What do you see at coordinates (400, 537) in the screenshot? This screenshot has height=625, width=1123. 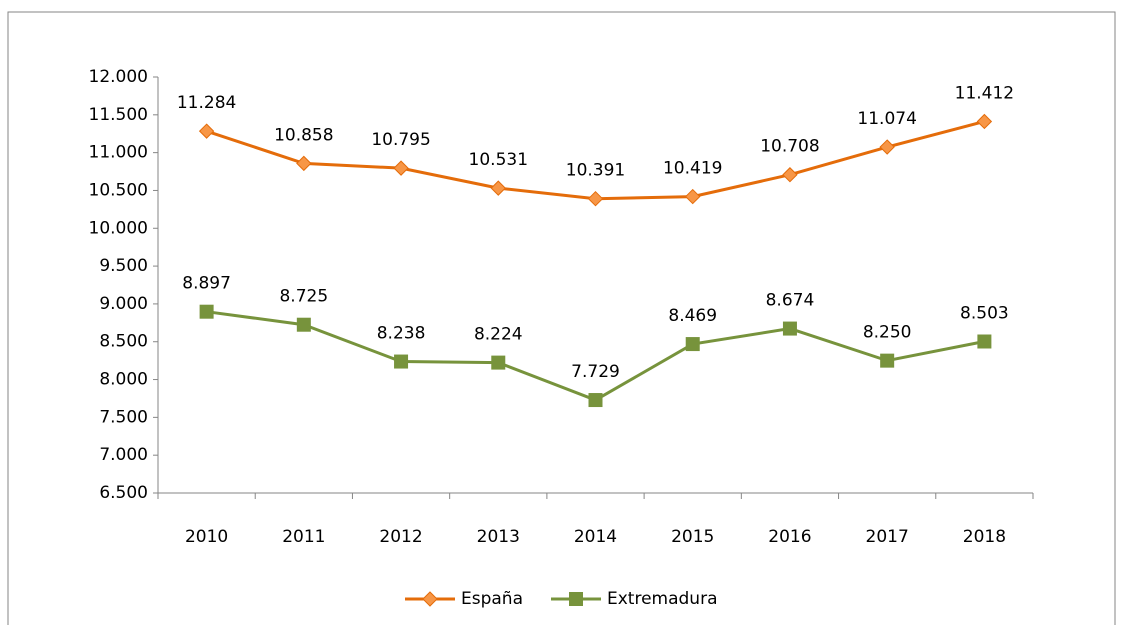 I see `x-tick-label: 2012` at bounding box center [400, 537].